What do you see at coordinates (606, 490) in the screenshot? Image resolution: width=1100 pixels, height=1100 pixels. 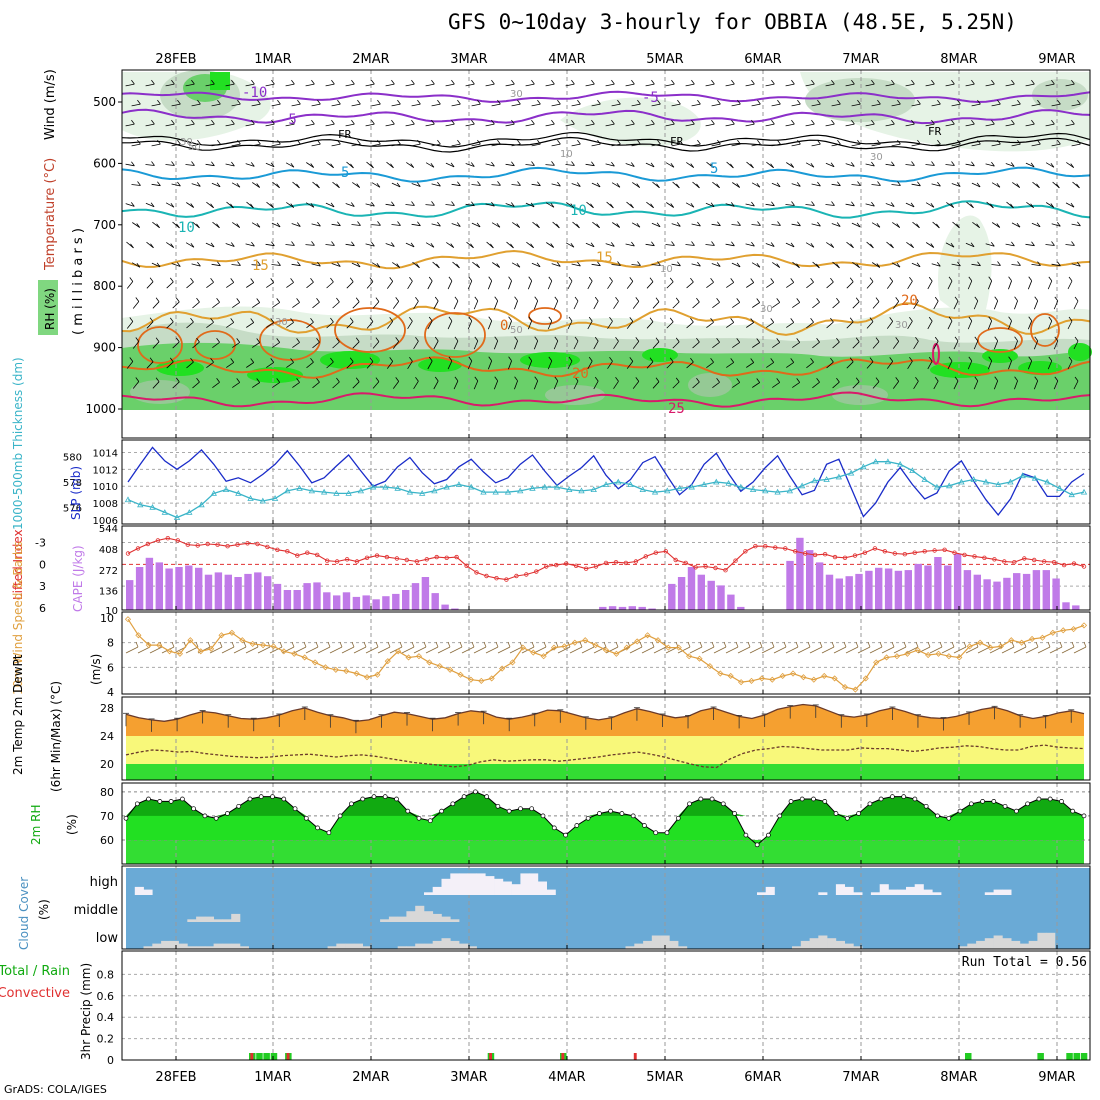 I see `thickness-line` at bounding box center [606, 490].